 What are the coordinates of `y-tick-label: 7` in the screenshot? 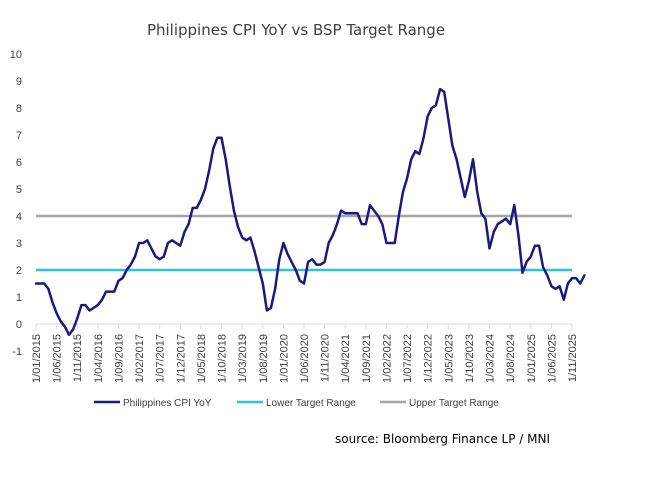 It's located at (19, 136).